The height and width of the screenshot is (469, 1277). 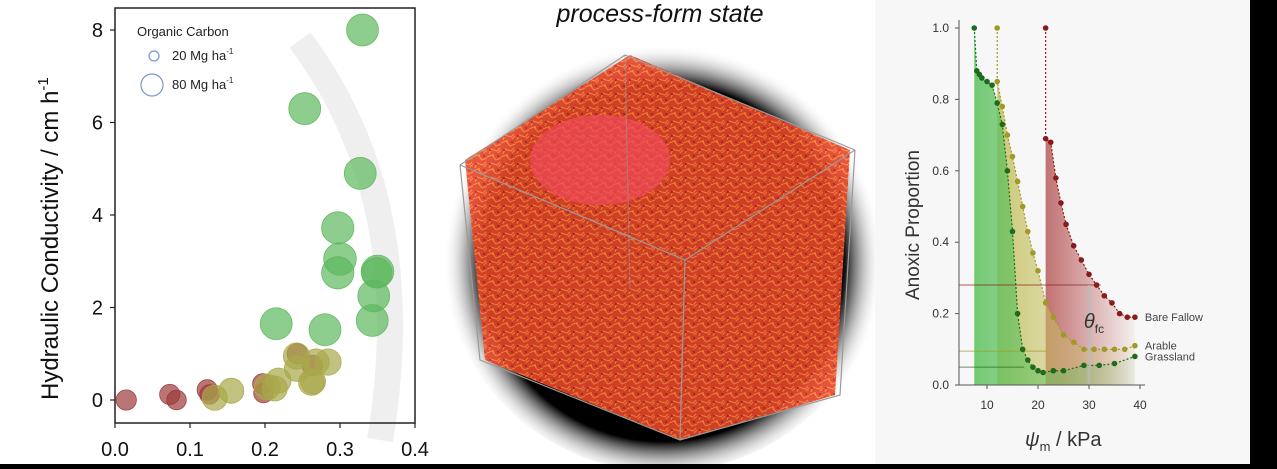 I want to click on legend-label-large-sup: -1, so click(x=230, y=80).